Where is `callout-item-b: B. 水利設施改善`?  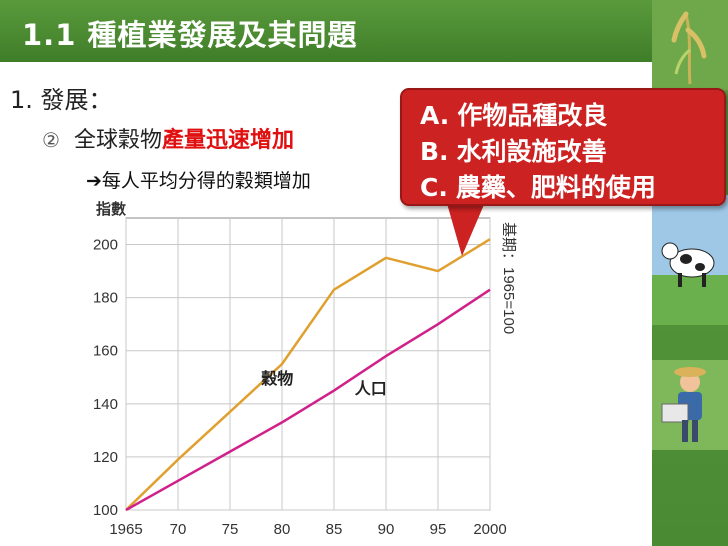 callout-item-b: B. 水利設施改善 is located at coordinates (513, 150).